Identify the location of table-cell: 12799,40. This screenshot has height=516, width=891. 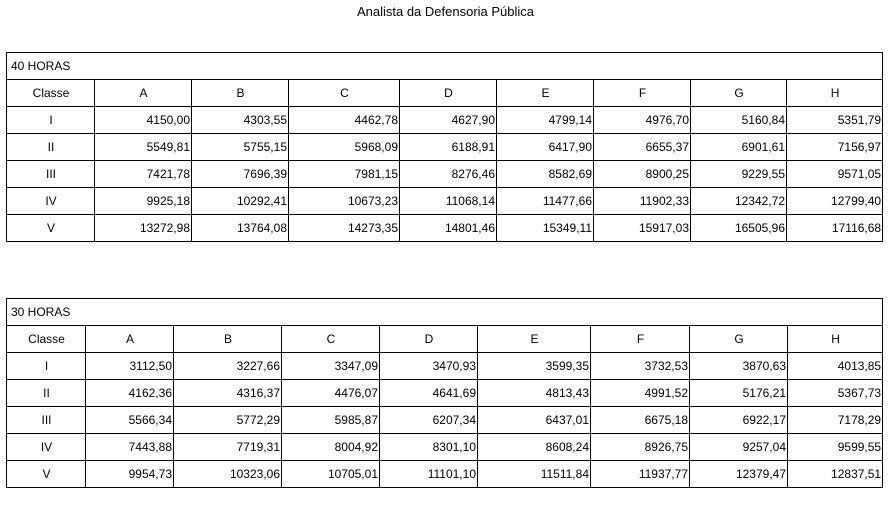
(834, 201).